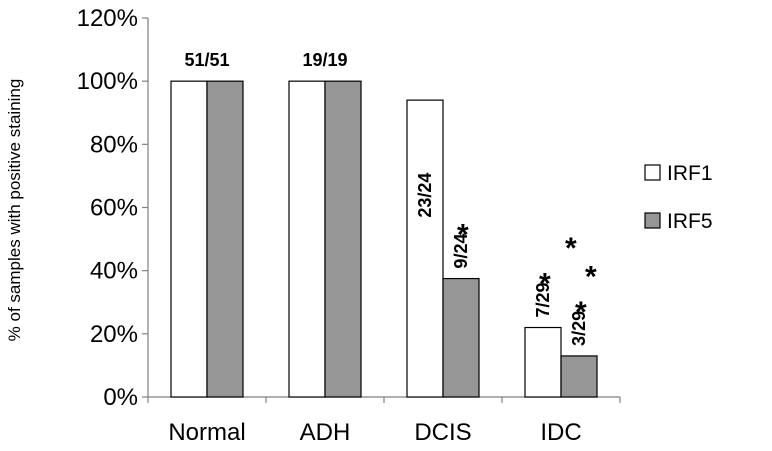  Describe the element at coordinates (543, 362) in the screenshot. I see `bar-irf1-idc` at that location.